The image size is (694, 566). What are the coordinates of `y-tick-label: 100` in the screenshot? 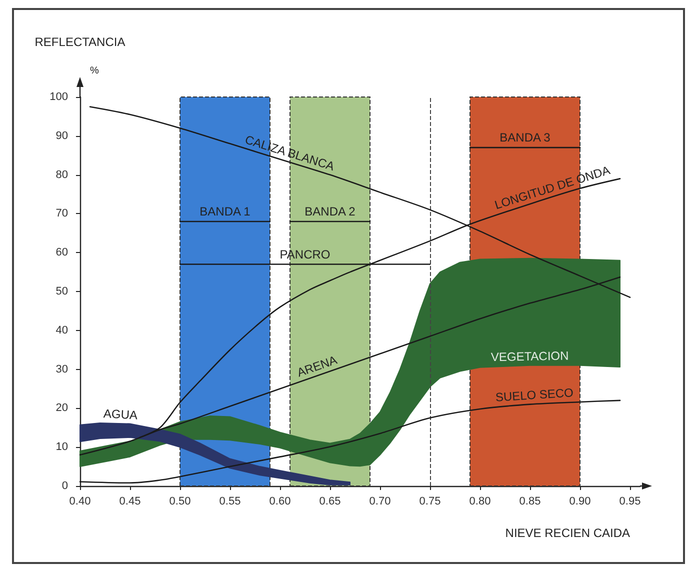 It's located at (59, 97).